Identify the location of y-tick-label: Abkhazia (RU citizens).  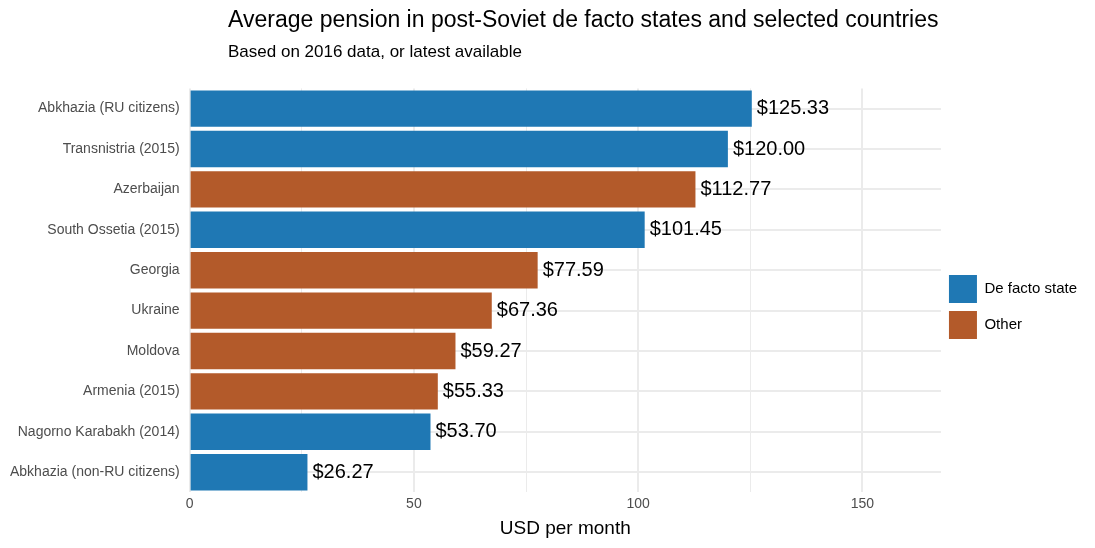
(109, 107).